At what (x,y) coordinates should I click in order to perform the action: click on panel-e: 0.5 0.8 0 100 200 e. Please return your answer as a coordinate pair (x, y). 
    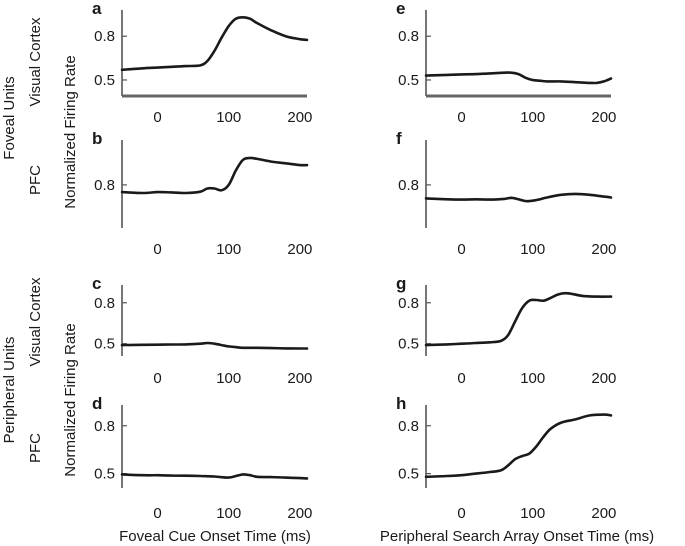
    Looking at the image, I should click on (506, 63).